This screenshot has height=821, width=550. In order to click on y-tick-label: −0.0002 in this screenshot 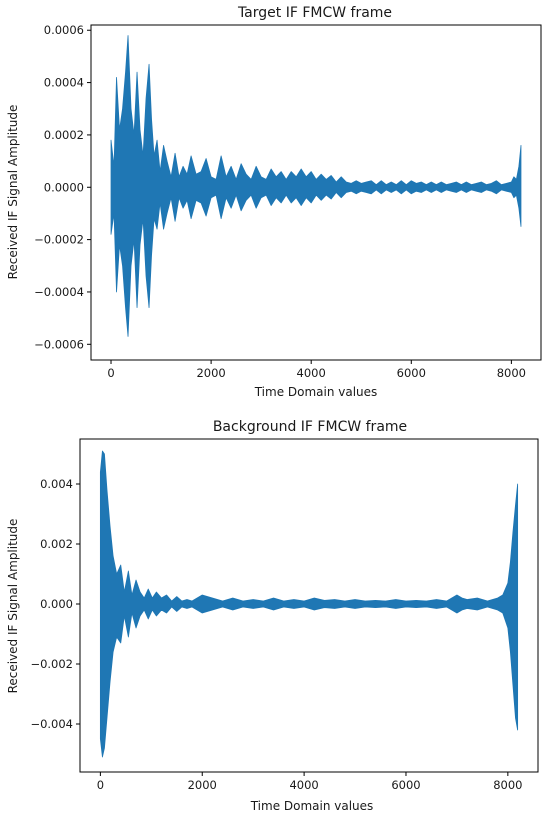, I will do `click(59, 240)`.